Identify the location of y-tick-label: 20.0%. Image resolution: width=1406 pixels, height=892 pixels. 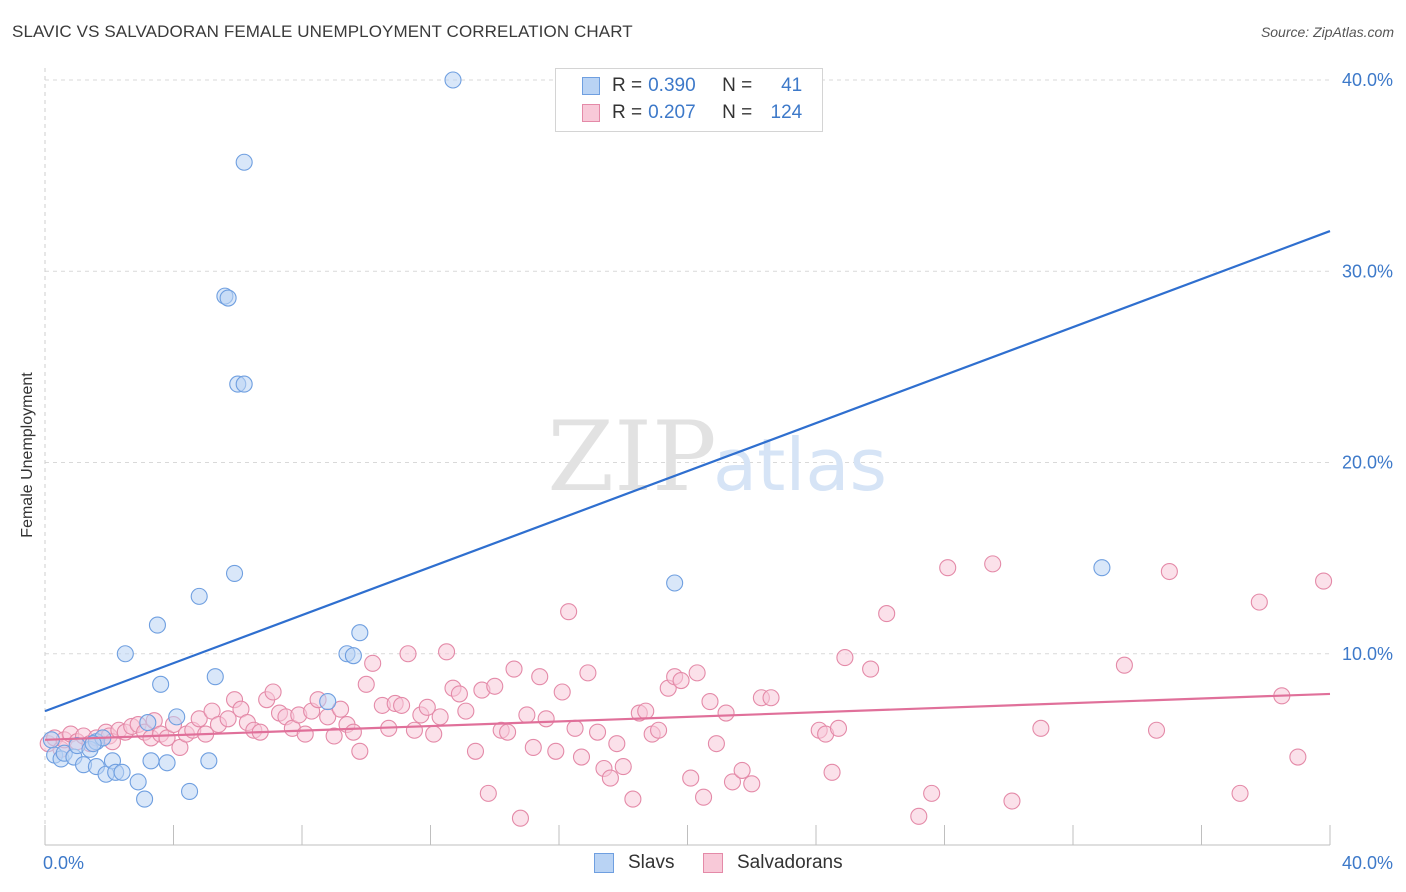
(1367, 463).